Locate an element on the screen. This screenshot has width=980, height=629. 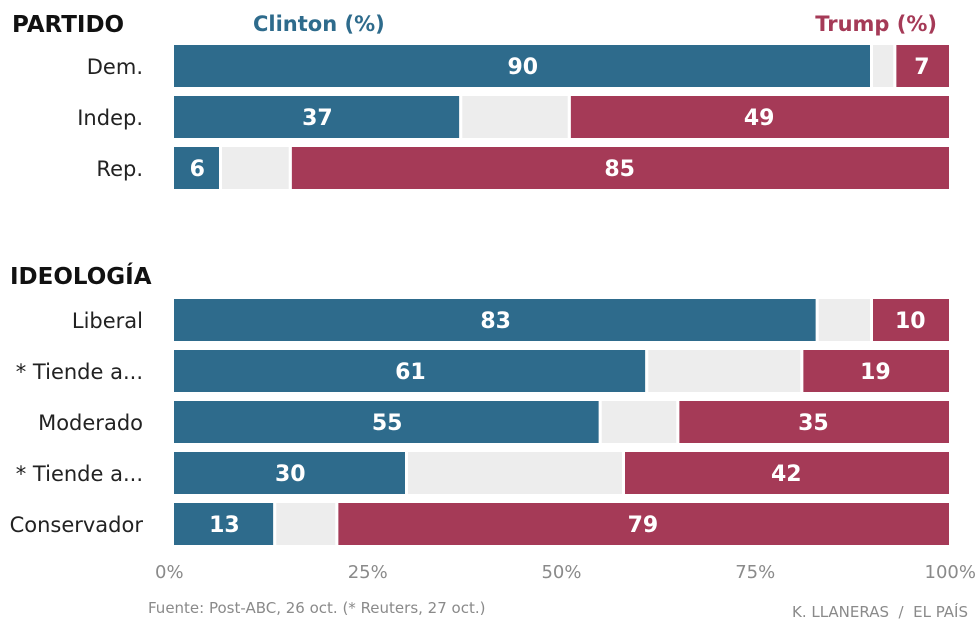
x-axis: 0% 25% 50% 75% 100% is located at coordinates (565, 572).